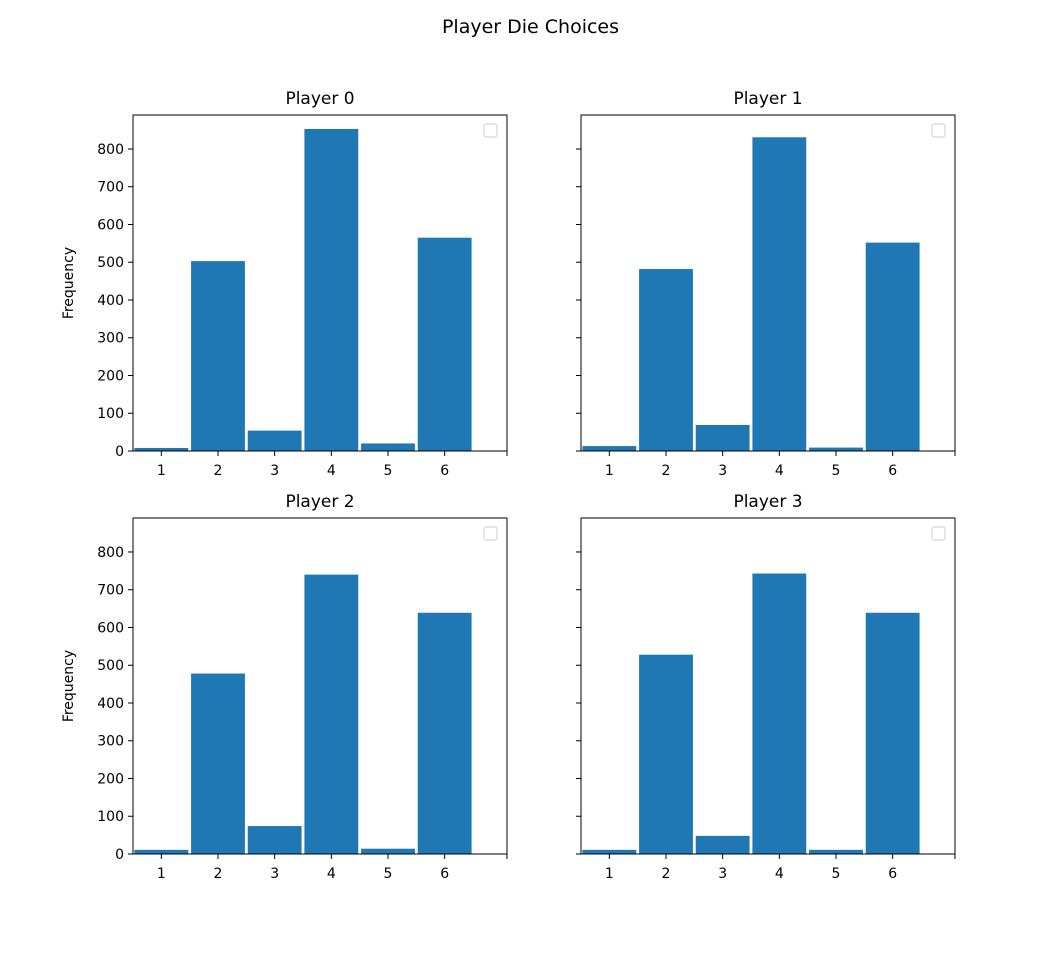 The width and height of the screenshot is (1061, 960). What do you see at coordinates (767, 502) in the screenshot?
I see `subplot-title: Player 3` at bounding box center [767, 502].